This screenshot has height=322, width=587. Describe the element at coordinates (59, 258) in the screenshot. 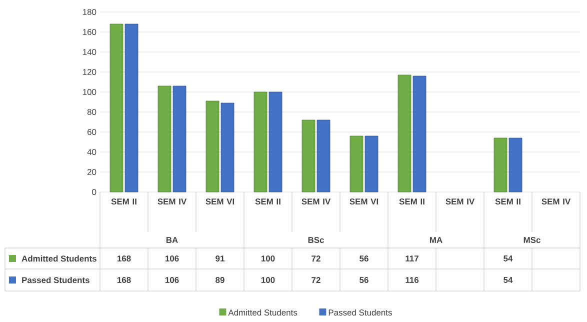

I see `legend-label: Admitted Students` at that location.